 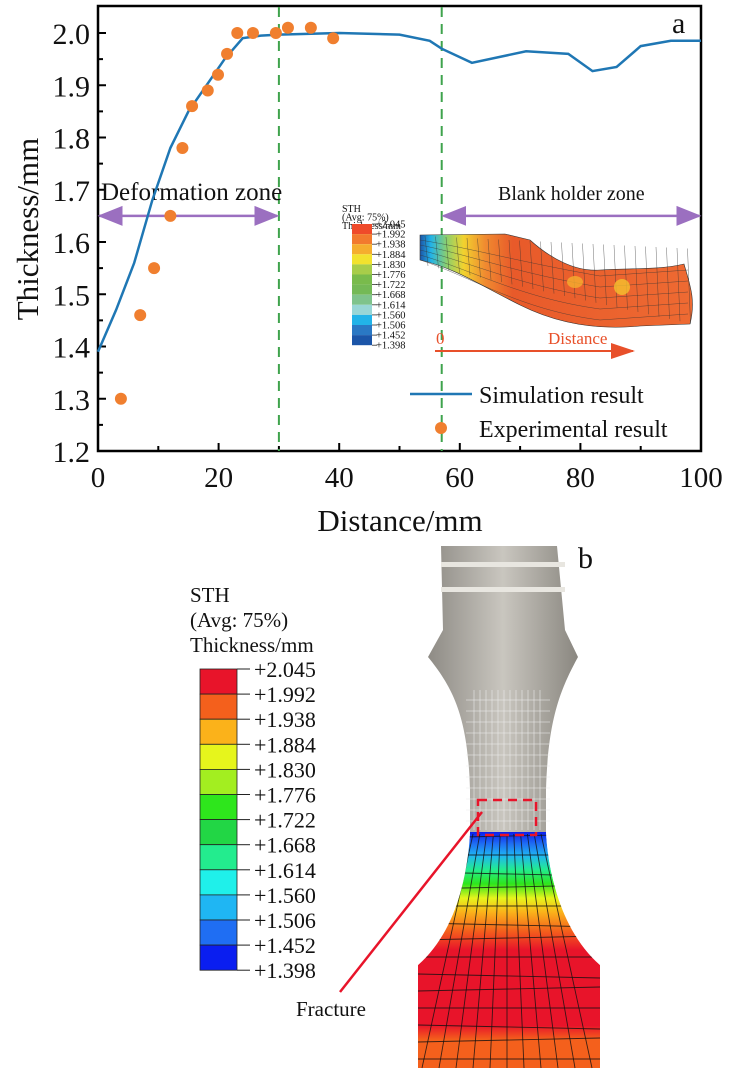 What do you see at coordinates (72, 452) in the screenshot?
I see `y-tick-label: 1.2` at bounding box center [72, 452].